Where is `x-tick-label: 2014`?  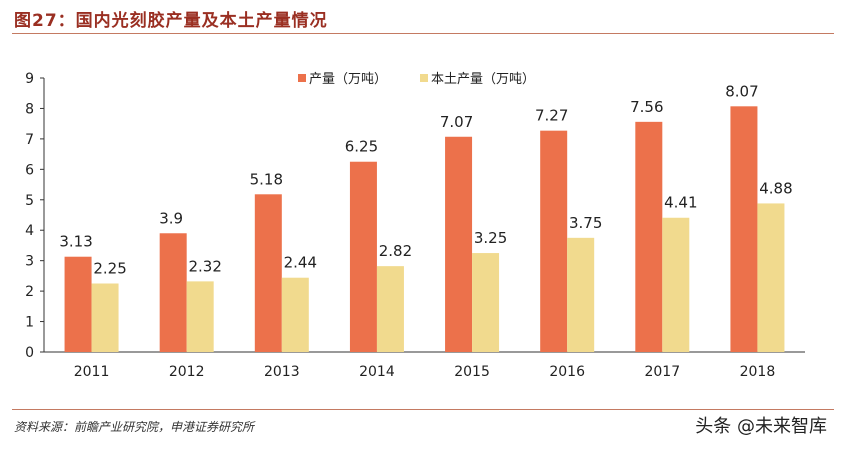 x-tick-label: 2014 is located at coordinates (377, 372).